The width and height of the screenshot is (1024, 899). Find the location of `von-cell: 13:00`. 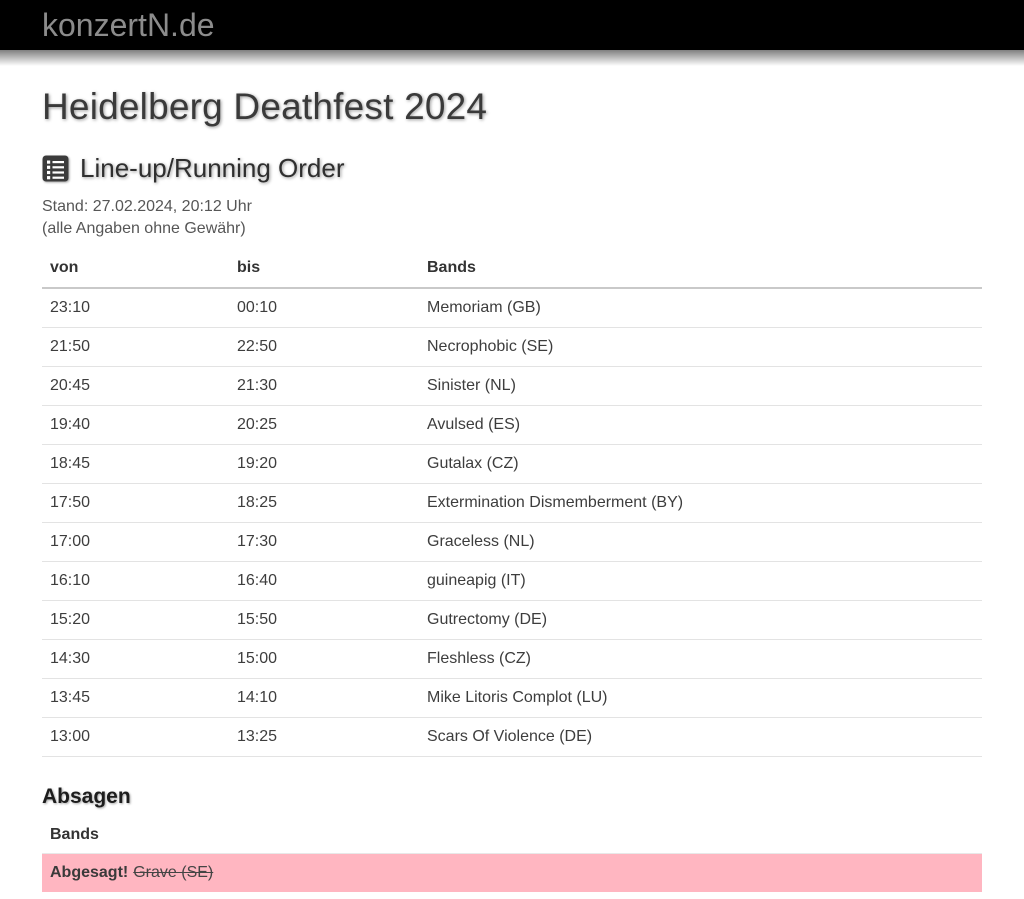

von-cell: 13:00 is located at coordinates (135, 737).